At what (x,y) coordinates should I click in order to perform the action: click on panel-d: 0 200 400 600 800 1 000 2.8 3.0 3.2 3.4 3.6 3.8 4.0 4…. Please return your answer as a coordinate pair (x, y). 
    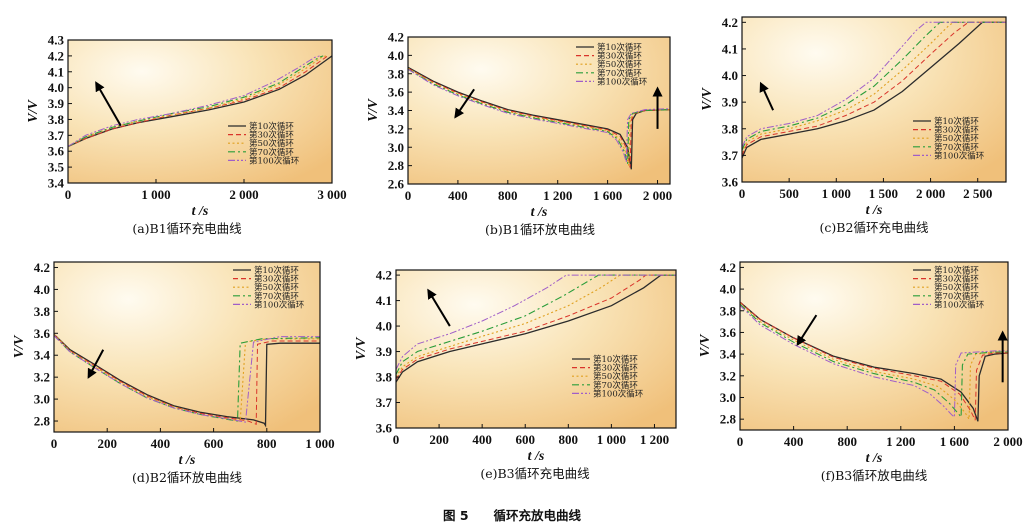
    Looking at the image, I should click on (173, 372).